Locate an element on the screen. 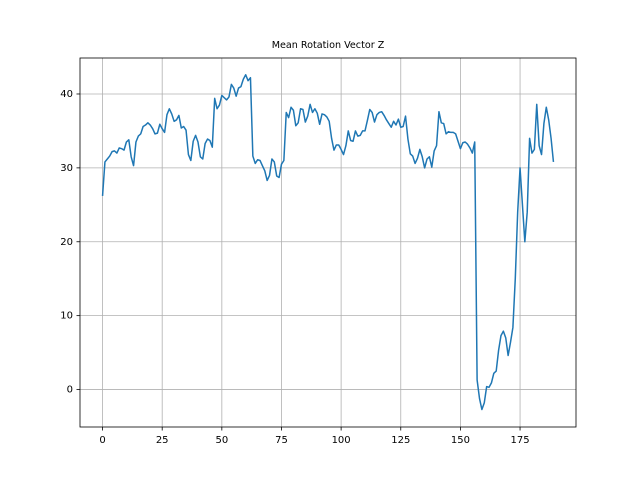 This screenshot has width=640, height=484. x-tick-label: 50 is located at coordinates (221, 440).